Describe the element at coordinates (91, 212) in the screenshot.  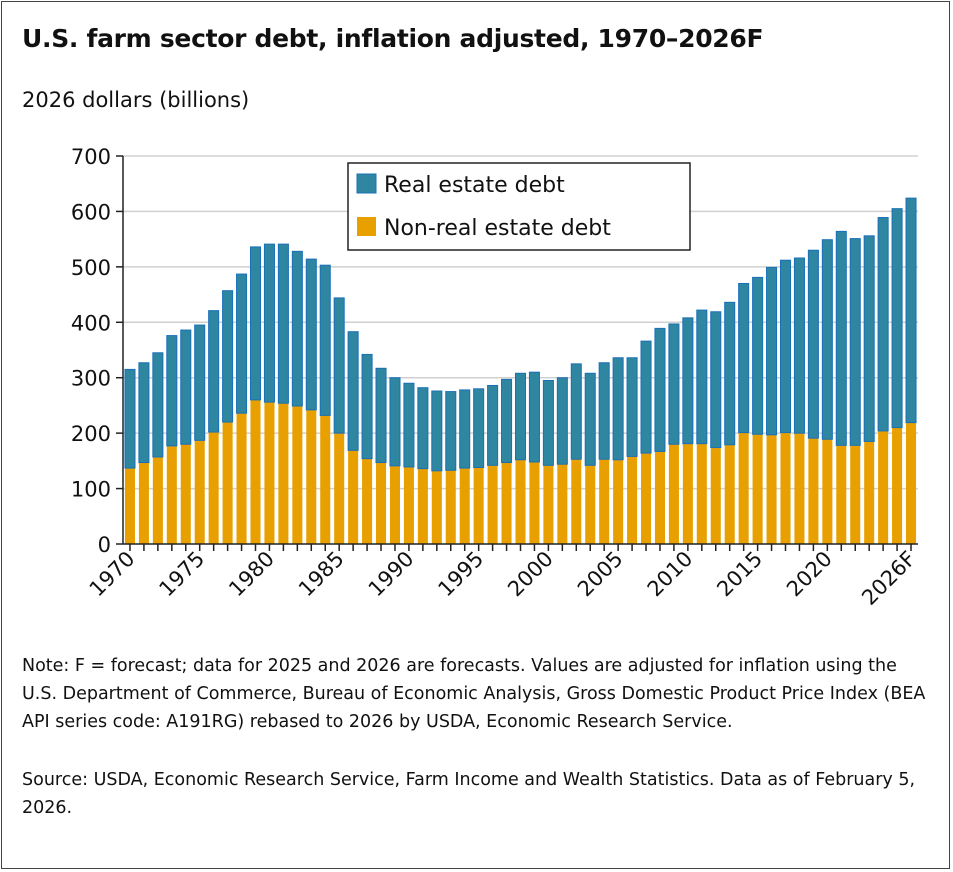
I see `y-tick-label: 600` at that location.